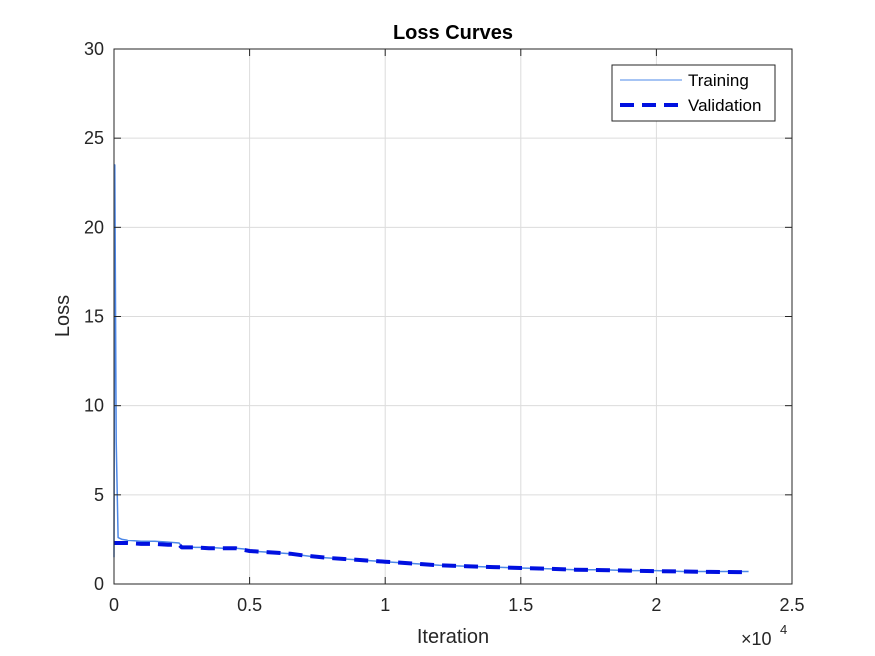 This screenshot has width=875, height=656. I want to click on x-tick-label: 1.5, so click(520, 605).